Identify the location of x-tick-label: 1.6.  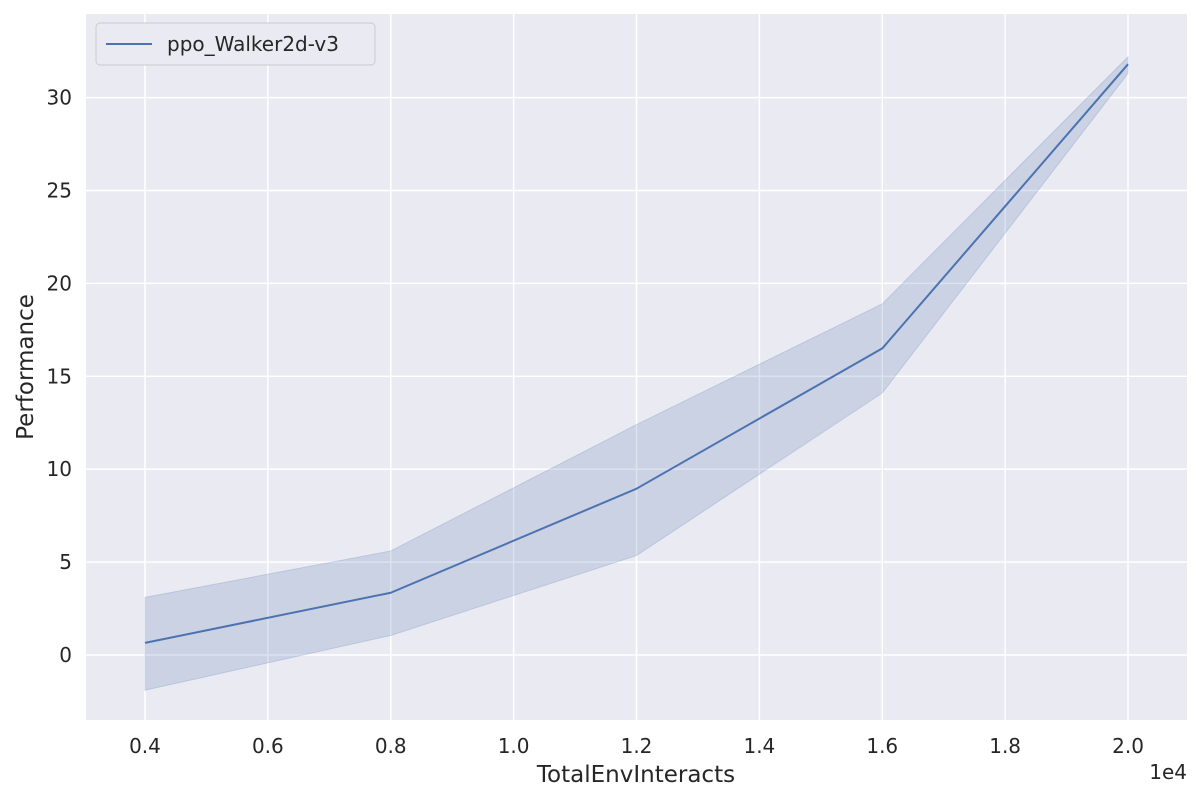
(882, 746).